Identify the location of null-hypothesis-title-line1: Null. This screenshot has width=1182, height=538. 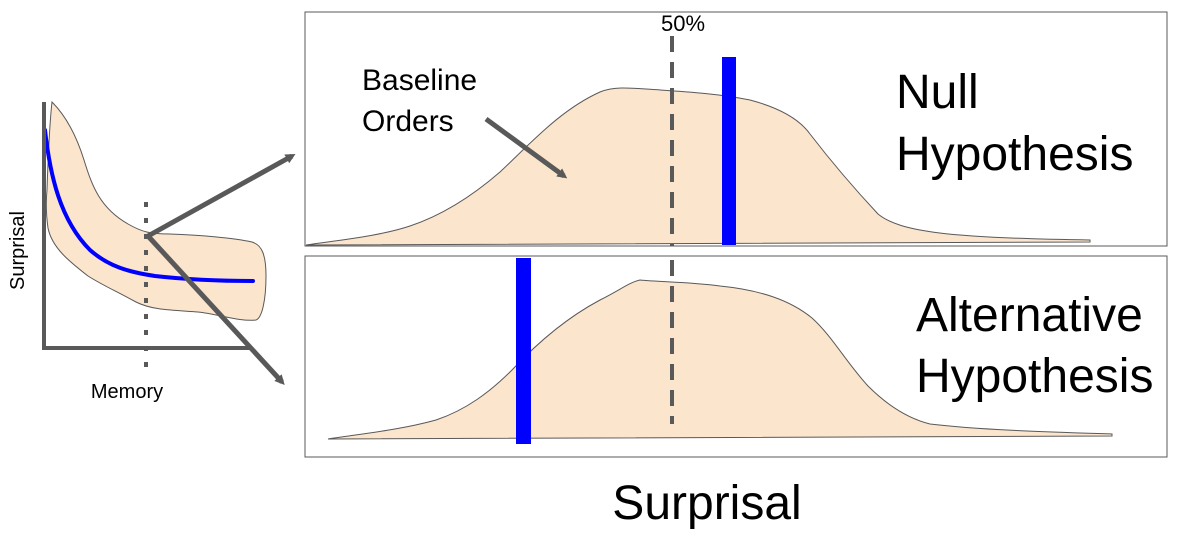
(937, 92).